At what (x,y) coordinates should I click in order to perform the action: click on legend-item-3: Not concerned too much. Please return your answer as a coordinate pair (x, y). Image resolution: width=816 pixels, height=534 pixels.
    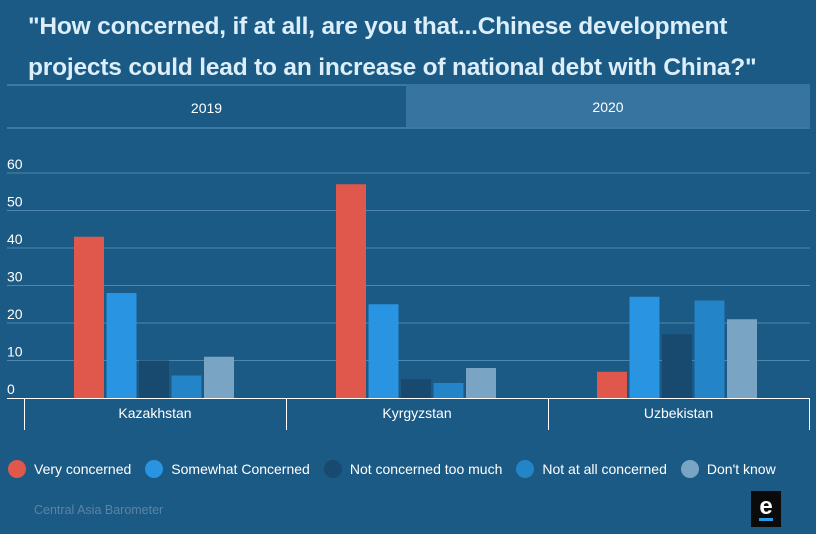
    Looking at the image, I should click on (413, 469).